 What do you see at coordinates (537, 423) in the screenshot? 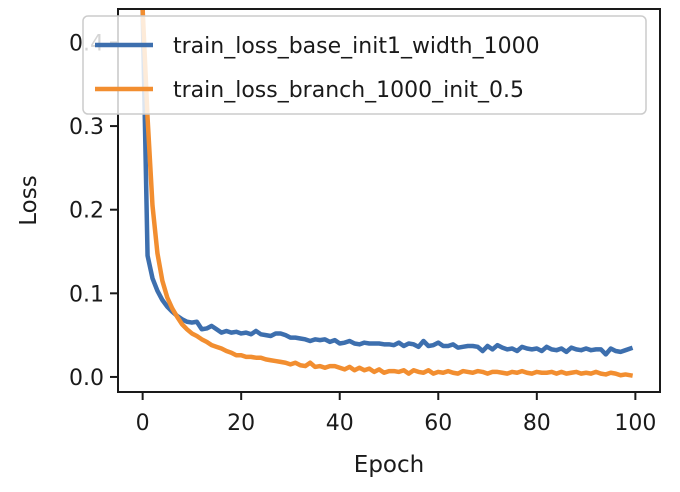
I see `x-tick-label: 80` at bounding box center [537, 423].